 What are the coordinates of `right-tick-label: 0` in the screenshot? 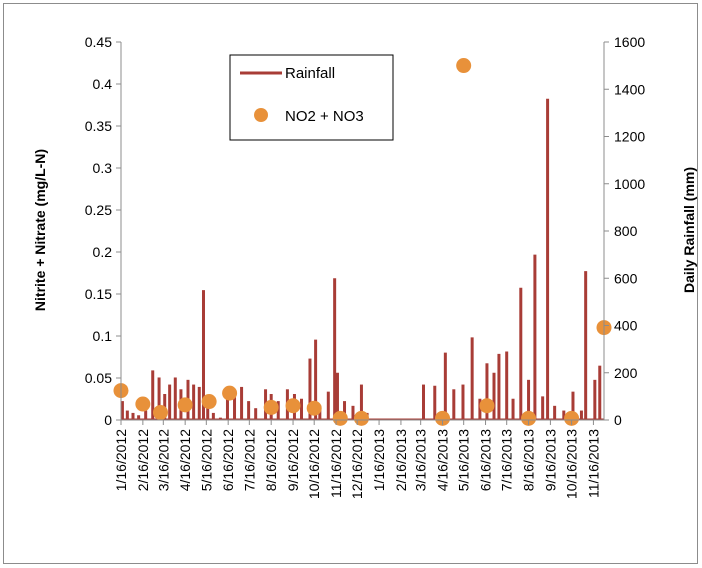 It's located at (618, 420).